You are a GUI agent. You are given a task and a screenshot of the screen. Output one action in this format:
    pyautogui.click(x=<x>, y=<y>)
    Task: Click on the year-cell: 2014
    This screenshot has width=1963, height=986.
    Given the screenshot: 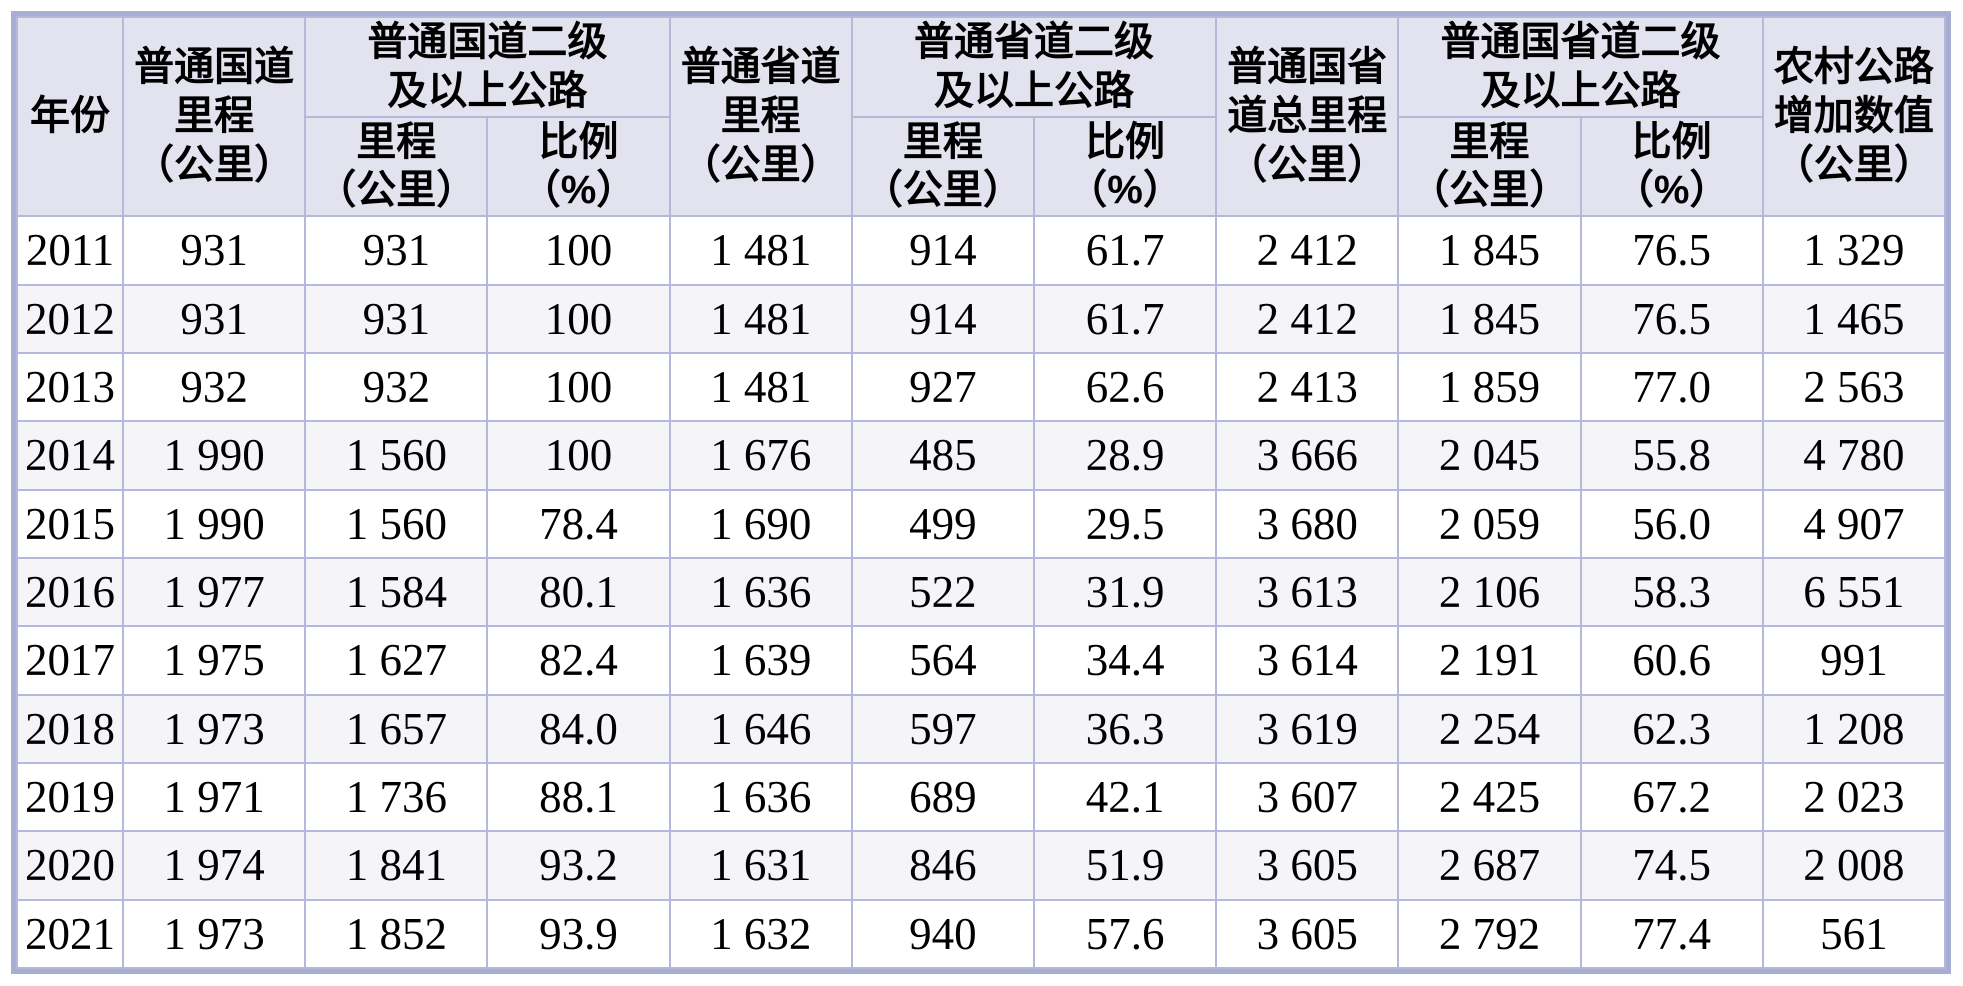 What is the action you would take?
    pyautogui.click(x=70, y=455)
    